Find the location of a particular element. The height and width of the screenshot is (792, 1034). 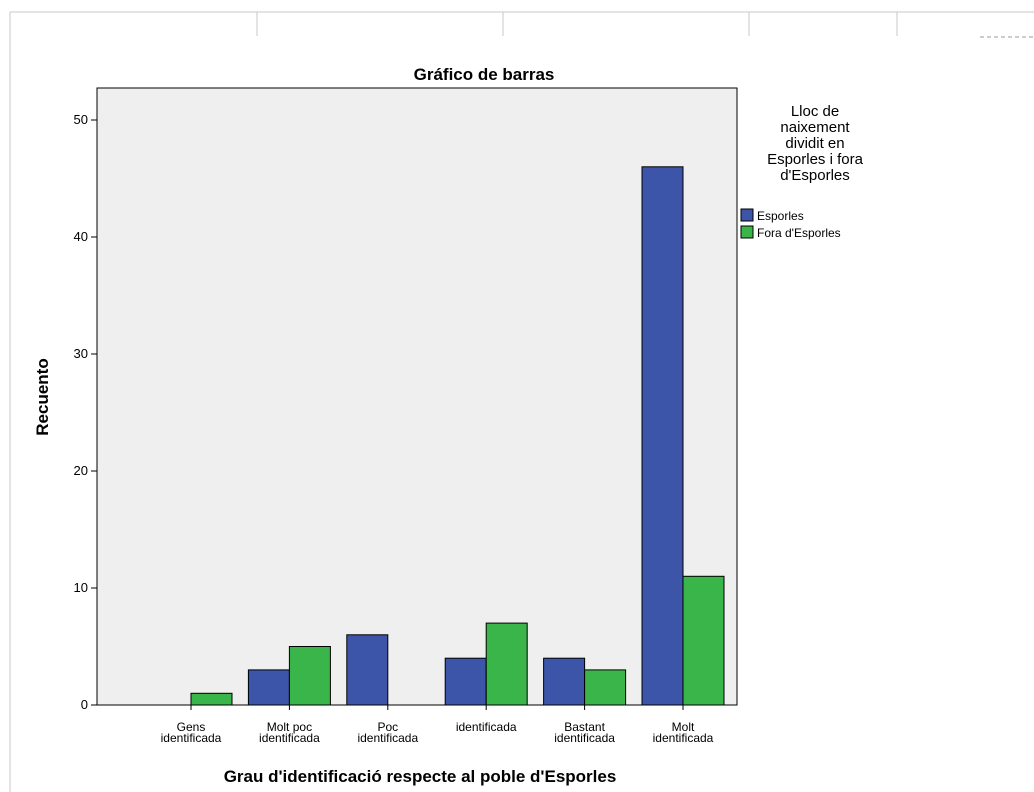

legend-title: dividit en is located at coordinates (814, 143).